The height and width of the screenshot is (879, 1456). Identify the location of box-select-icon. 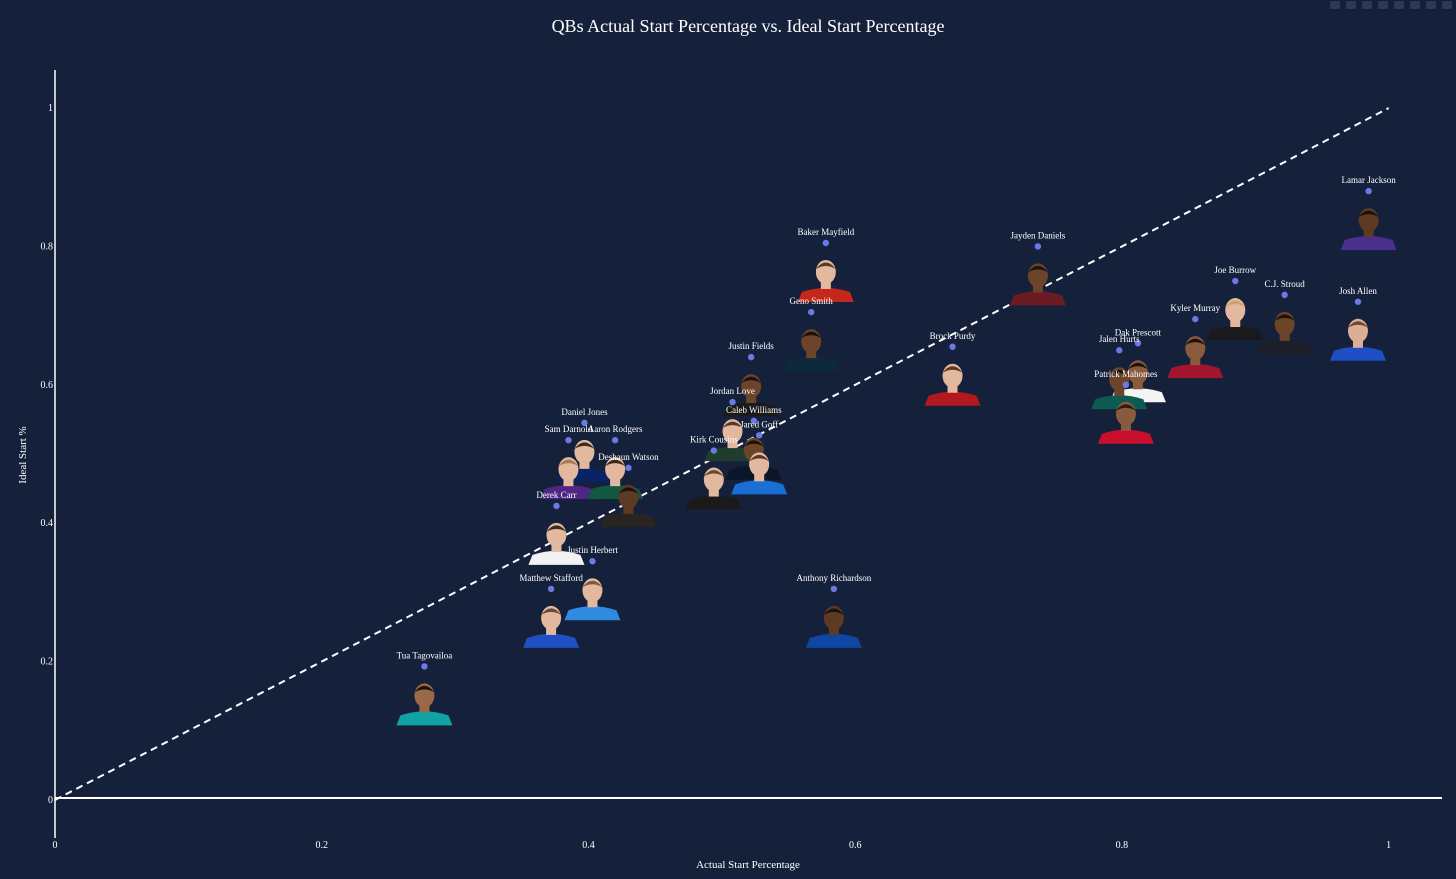
(1383, 5).